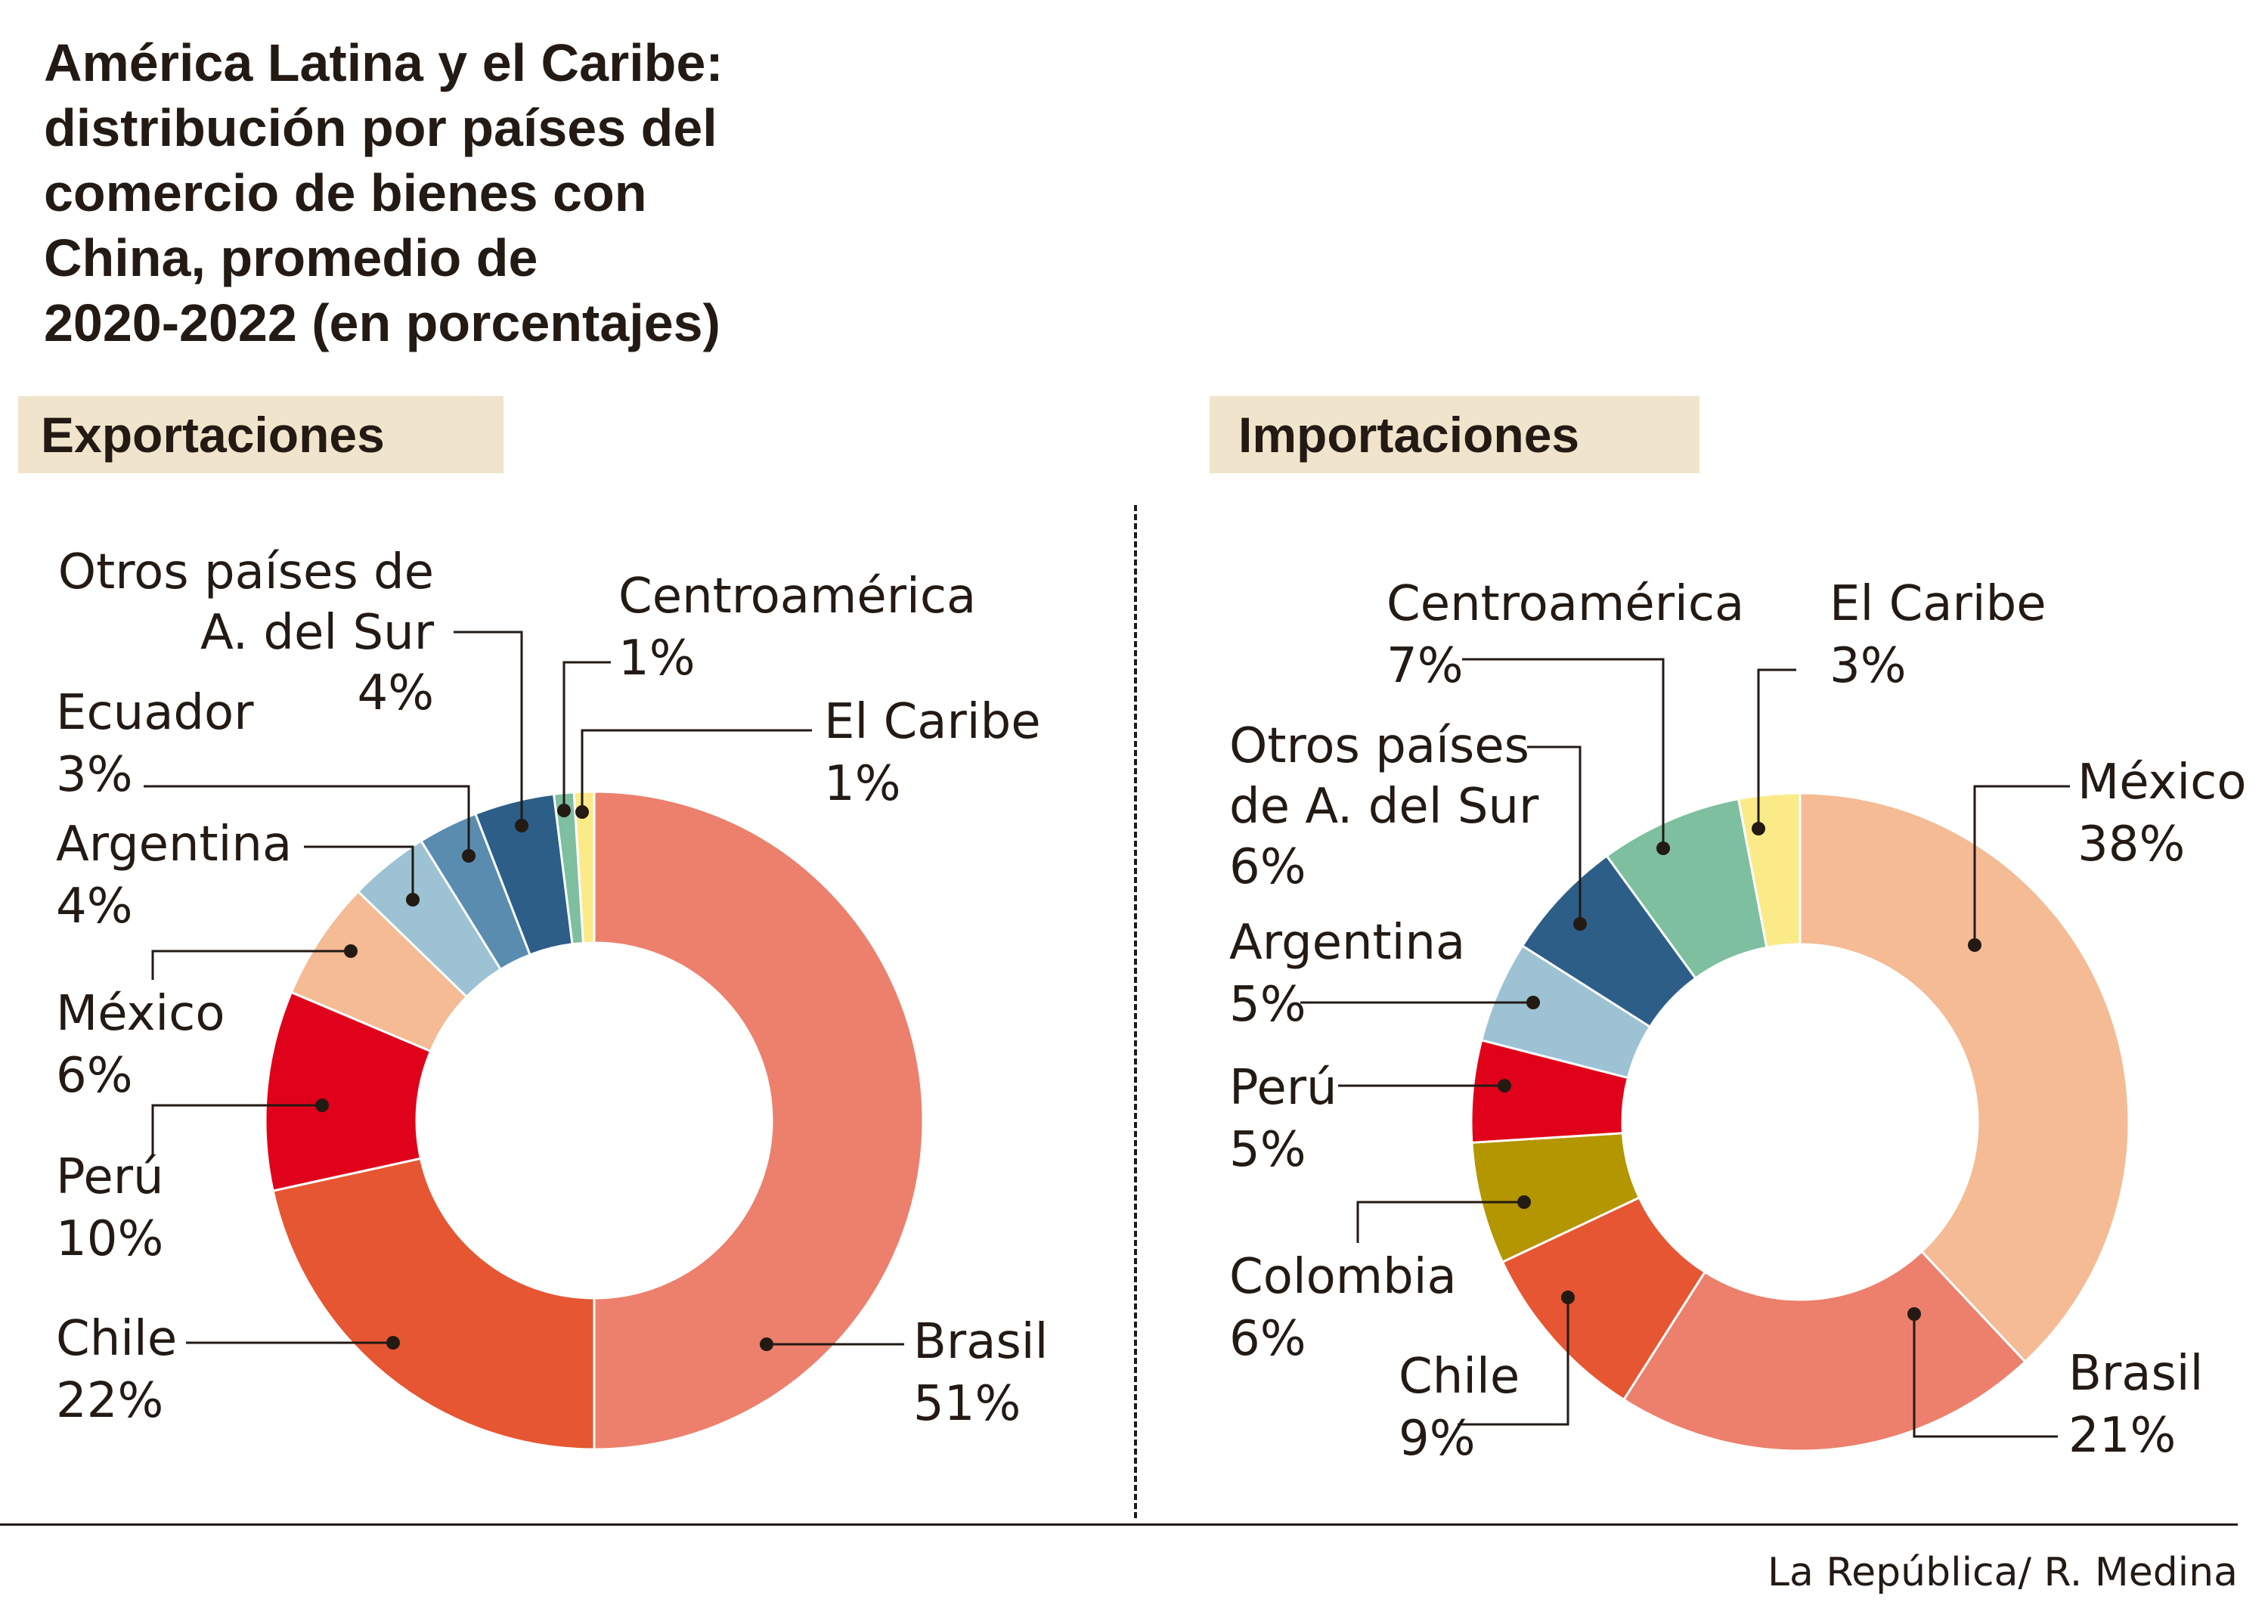 The image size is (2268, 1624). Describe the element at coordinates (1384, 806) in the screenshot. I see `label-imp-otros: Otros países de A. del Sur 6%` at that location.